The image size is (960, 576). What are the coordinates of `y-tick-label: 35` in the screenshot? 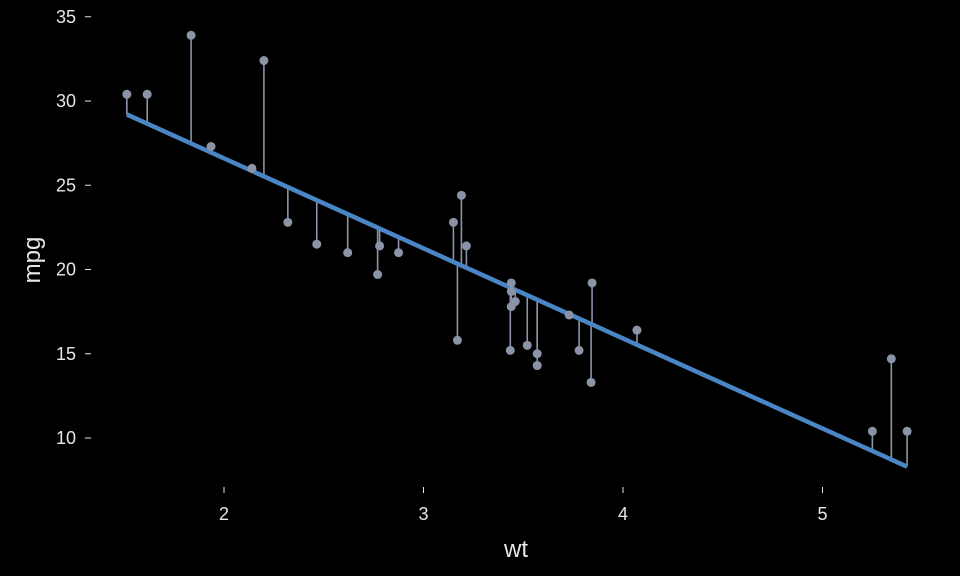 It's located at (66, 17).